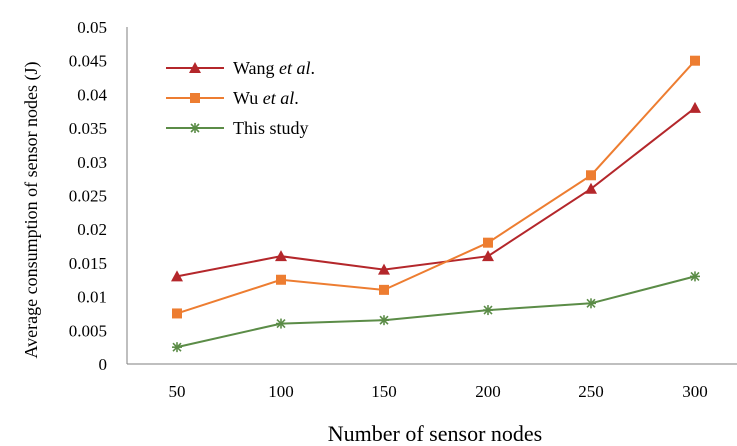  What do you see at coordinates (92, 229) in the screenshot?
I see `y-tick-label: 0.02` at bounding box center [92, 229].